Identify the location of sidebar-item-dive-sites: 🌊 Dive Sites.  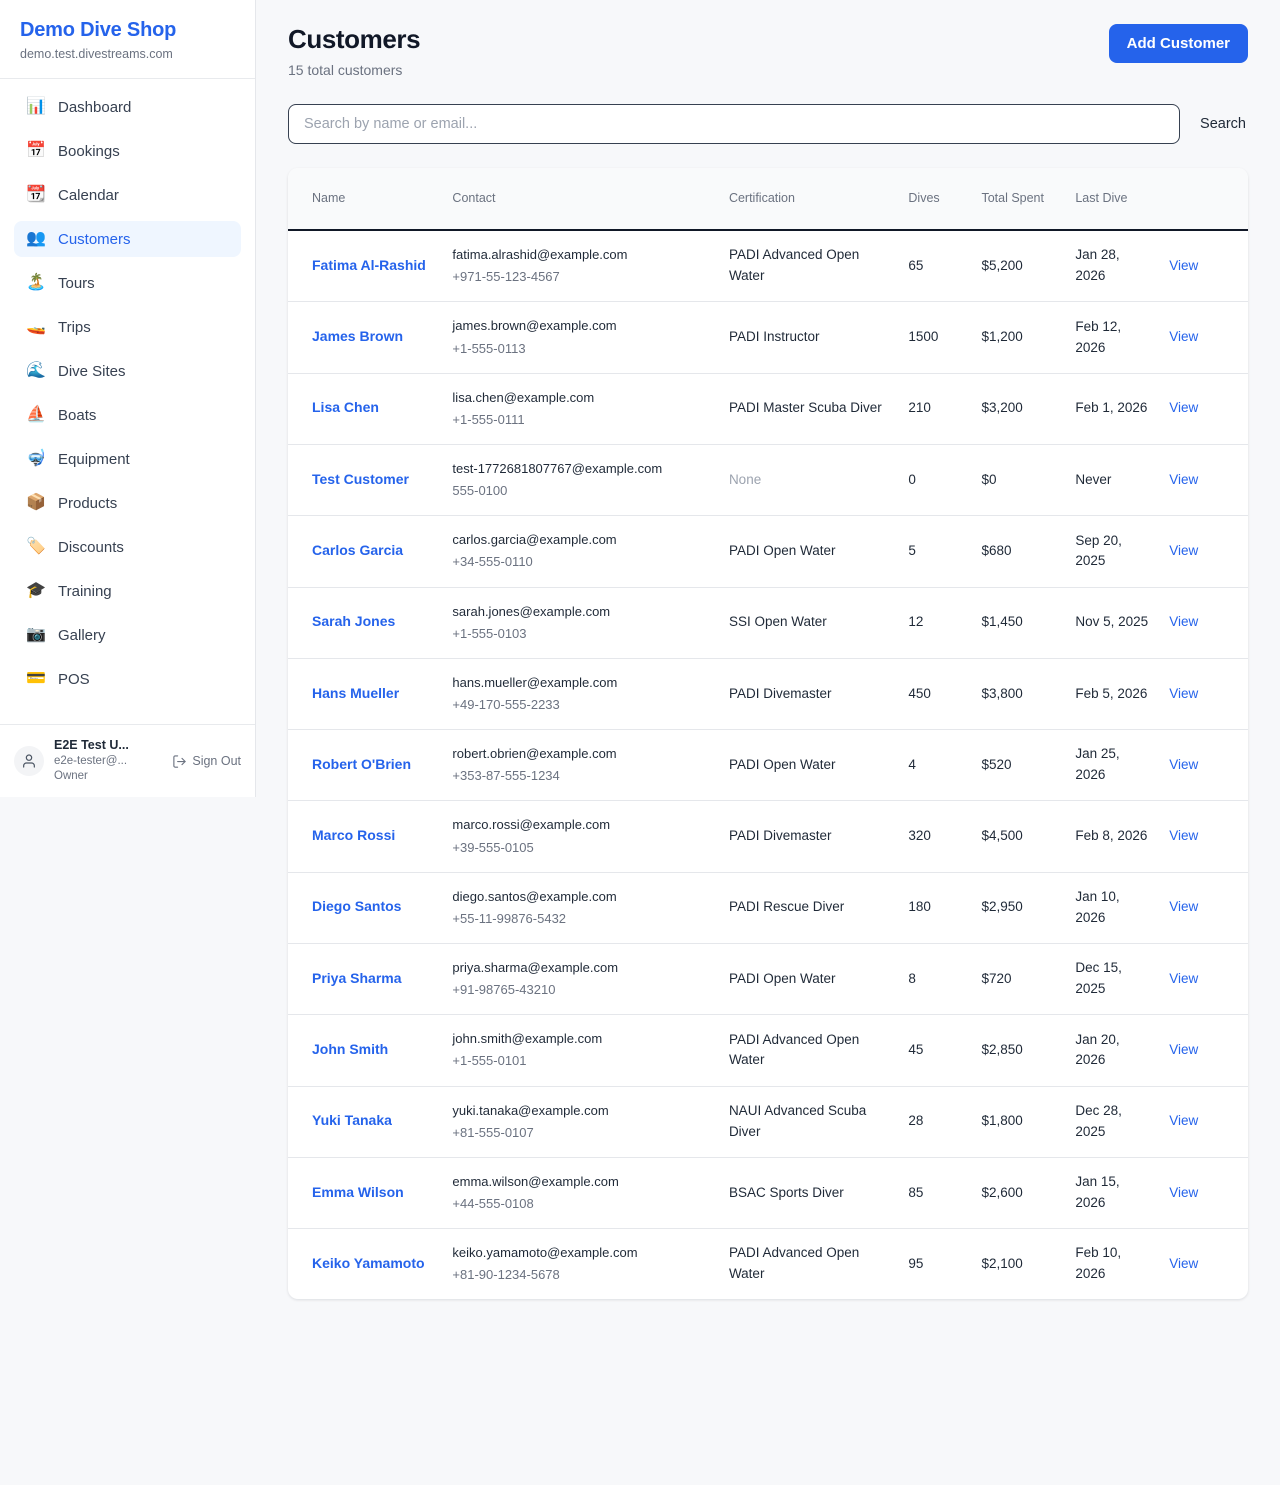
(127, 371).